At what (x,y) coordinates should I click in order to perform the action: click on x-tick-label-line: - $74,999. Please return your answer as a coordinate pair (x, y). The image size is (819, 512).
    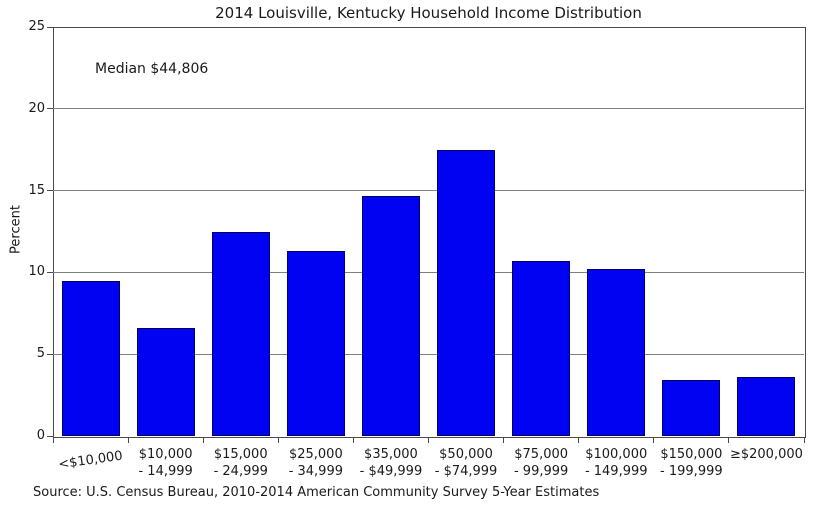
    Looking at the image, I should click on (466, 471).